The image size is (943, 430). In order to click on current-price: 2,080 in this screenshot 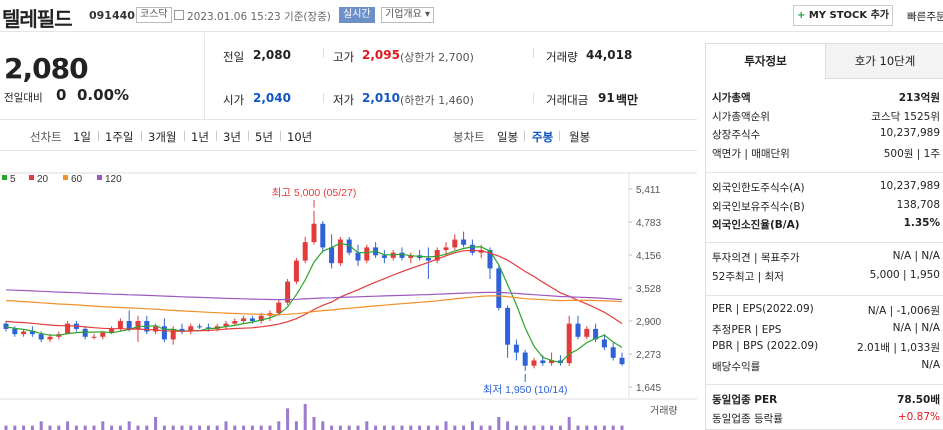, I will do `click(46, 68)`.